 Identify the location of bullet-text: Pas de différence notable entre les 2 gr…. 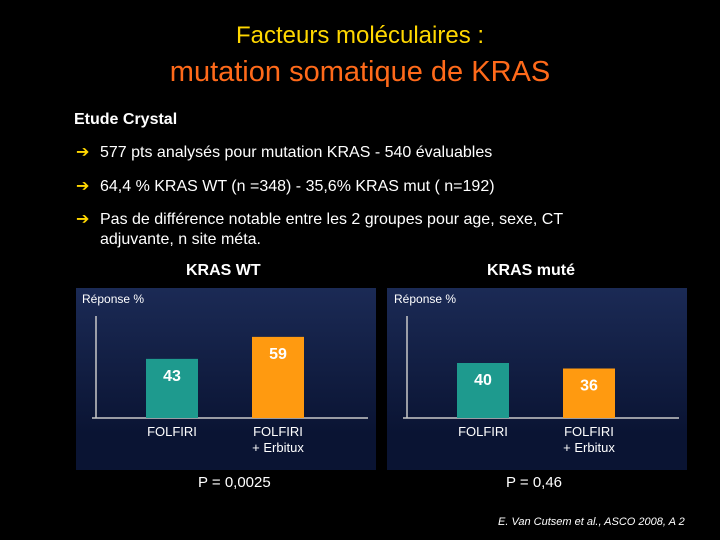
(331, 229).